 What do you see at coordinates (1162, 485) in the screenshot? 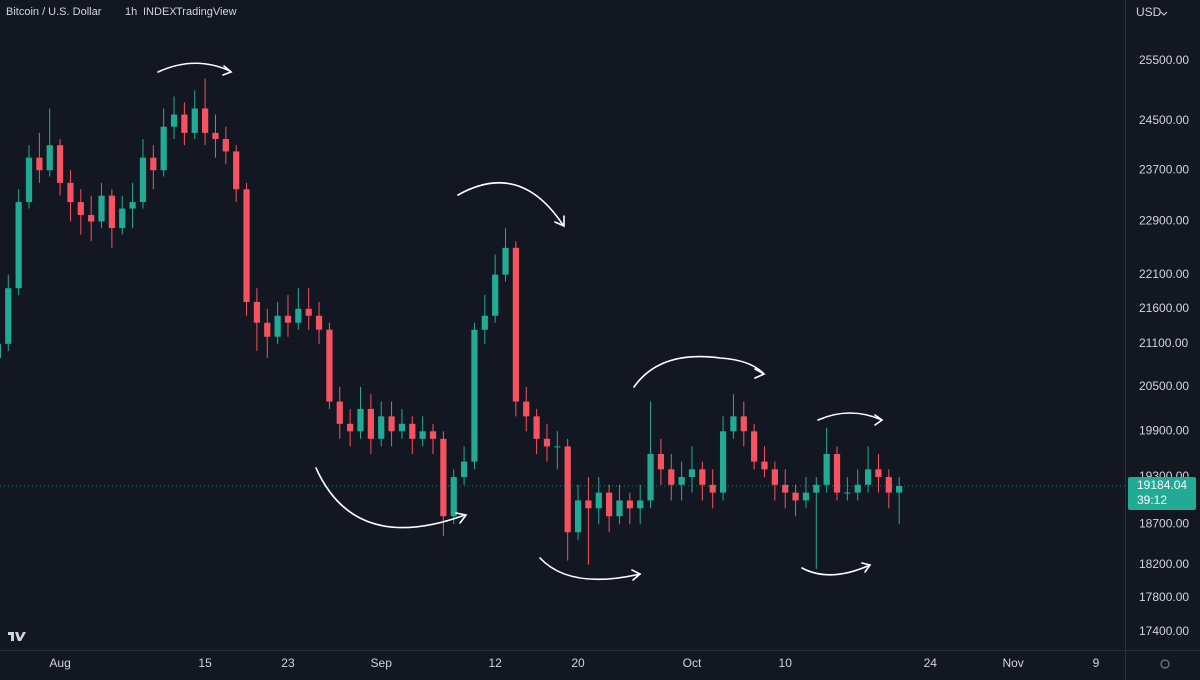
I see `last-price-label: 19184.04` at bounding box center [1162, 485].